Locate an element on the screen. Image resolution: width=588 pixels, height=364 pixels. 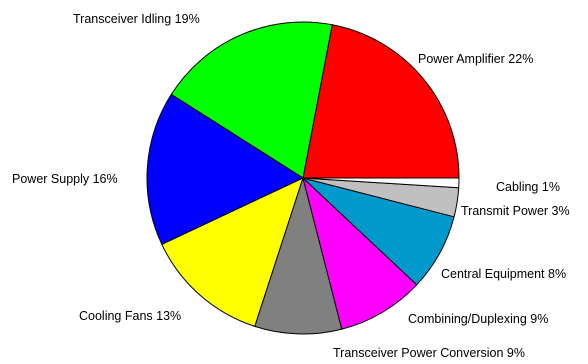
label-transceiver-idling: Transceiver Idling 19% is located at coordinates (136, 19).